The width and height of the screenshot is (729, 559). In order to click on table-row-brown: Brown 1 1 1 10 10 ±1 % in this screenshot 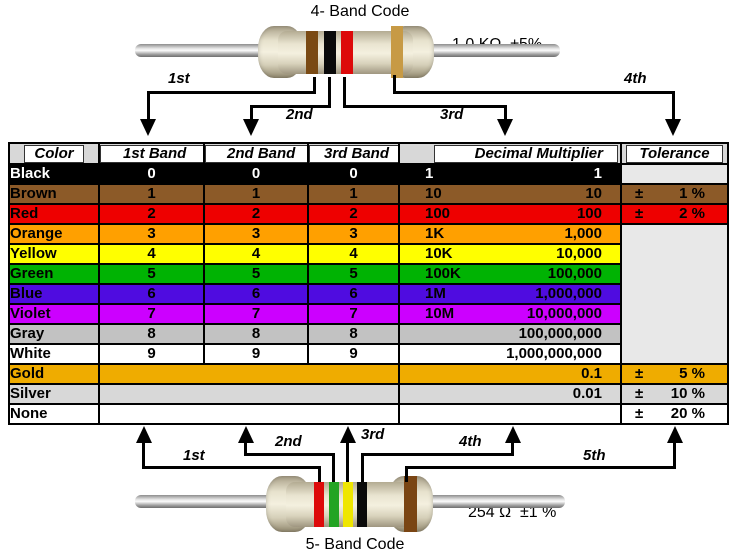, I will do `click(368, 194)`.